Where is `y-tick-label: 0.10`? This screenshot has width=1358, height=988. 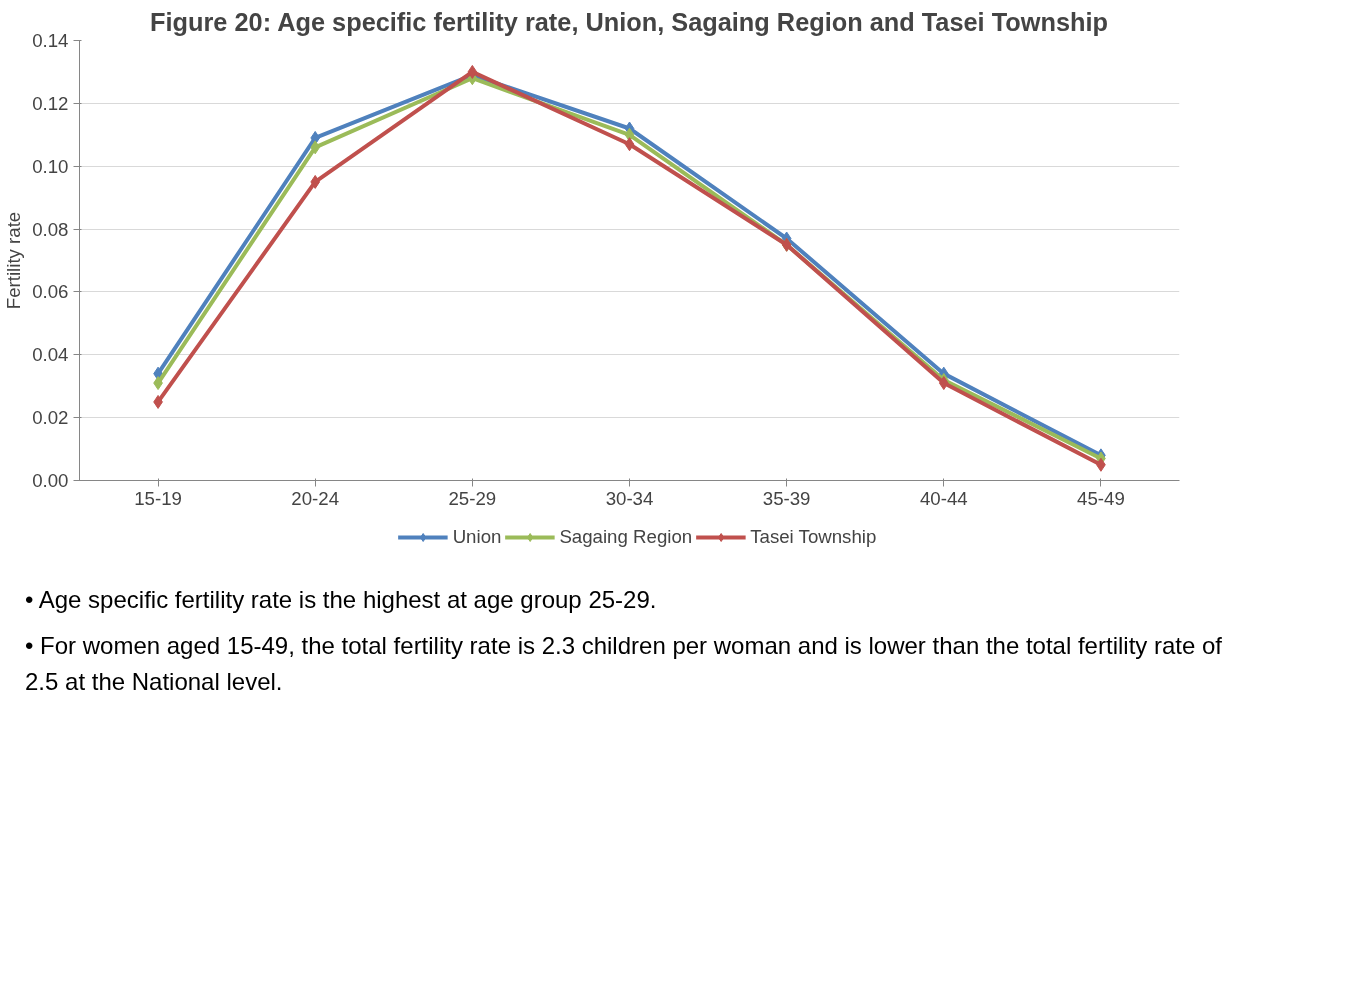 y-tick-label: 0.10 is located at coordinates (50, 166).